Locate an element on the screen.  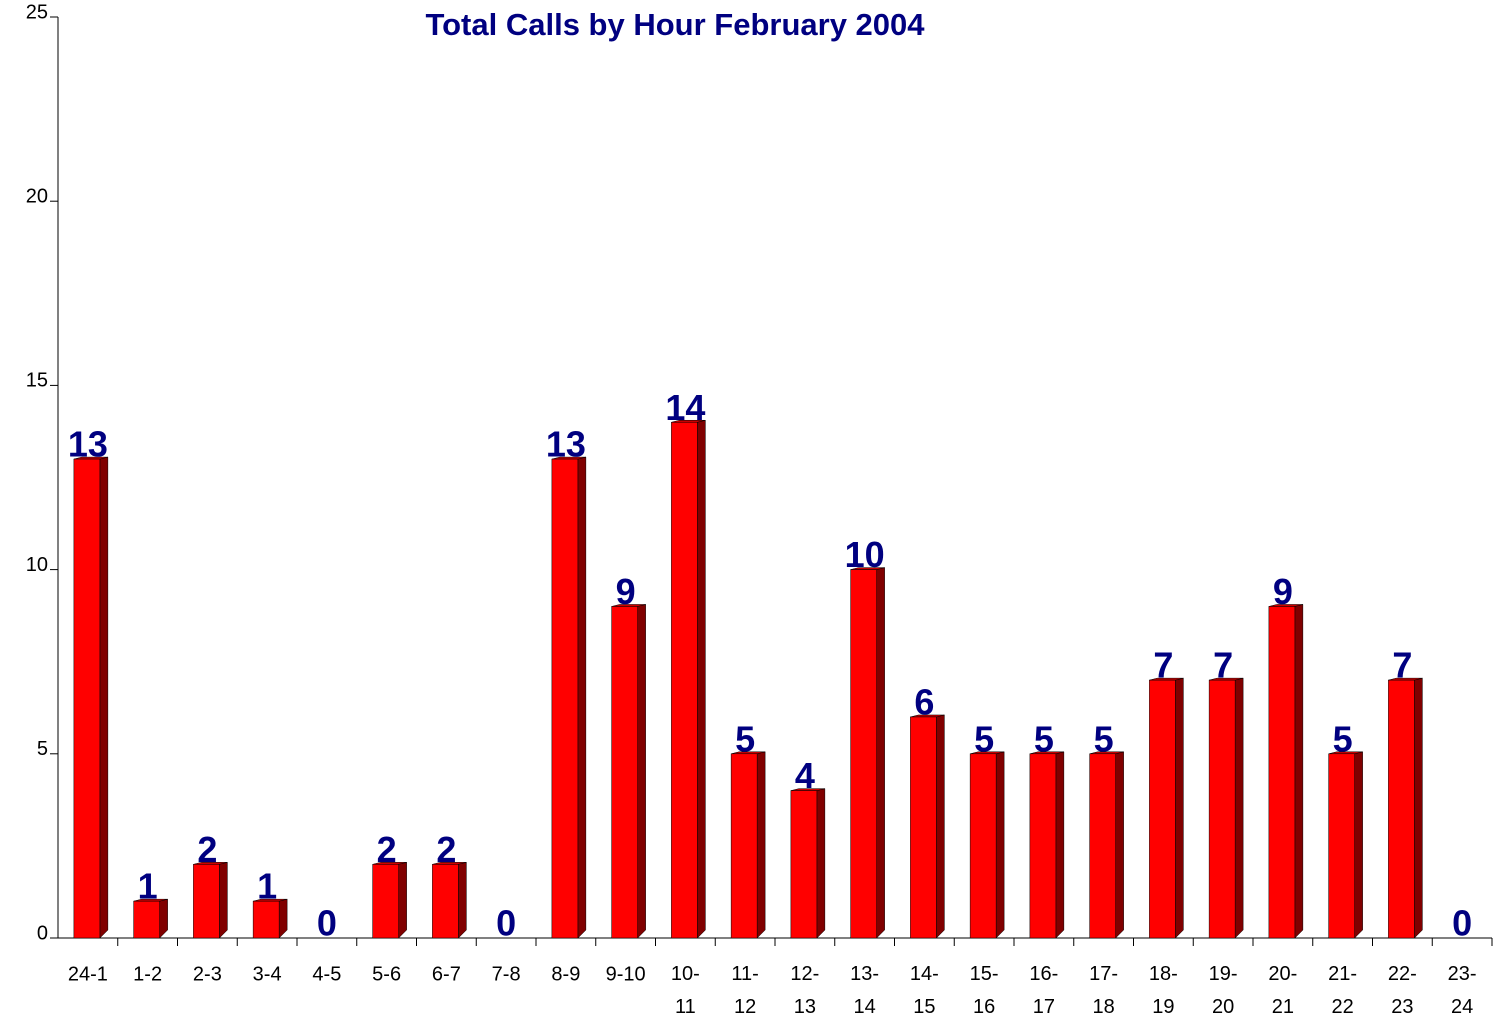
x-tick-label: 19- 20 is located at coordinates (1223, 990).